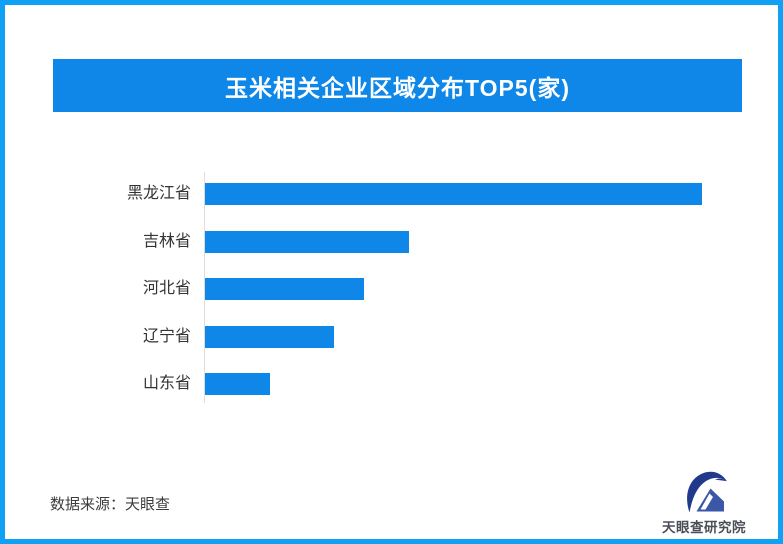 Image resolution: width=783 pixels, height=544 pixels. I want to click on category-label: 河北省, so click(166, 288).